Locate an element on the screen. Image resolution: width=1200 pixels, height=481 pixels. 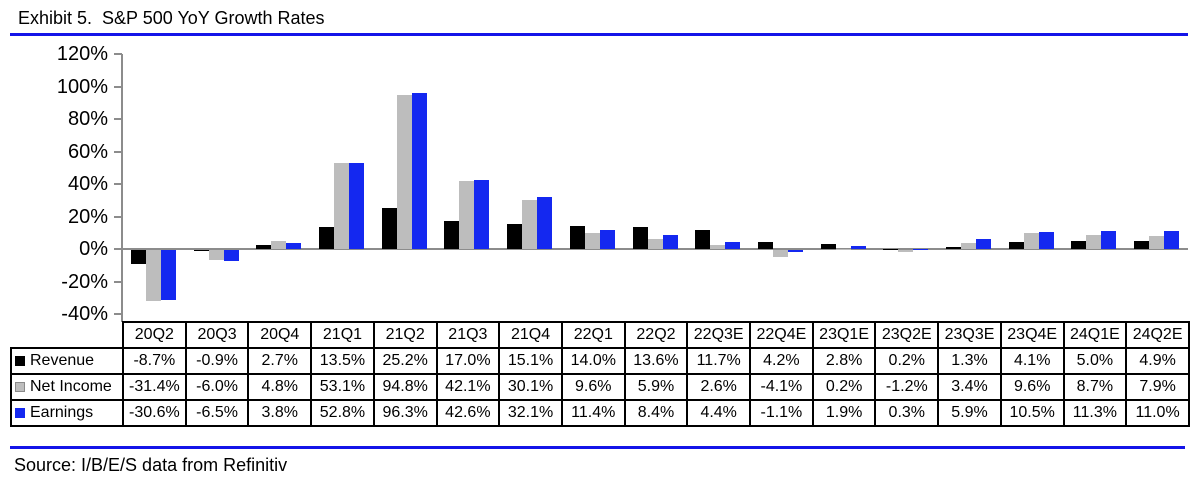
bar-net-income-23q1e is located at coordinates (843, 248).